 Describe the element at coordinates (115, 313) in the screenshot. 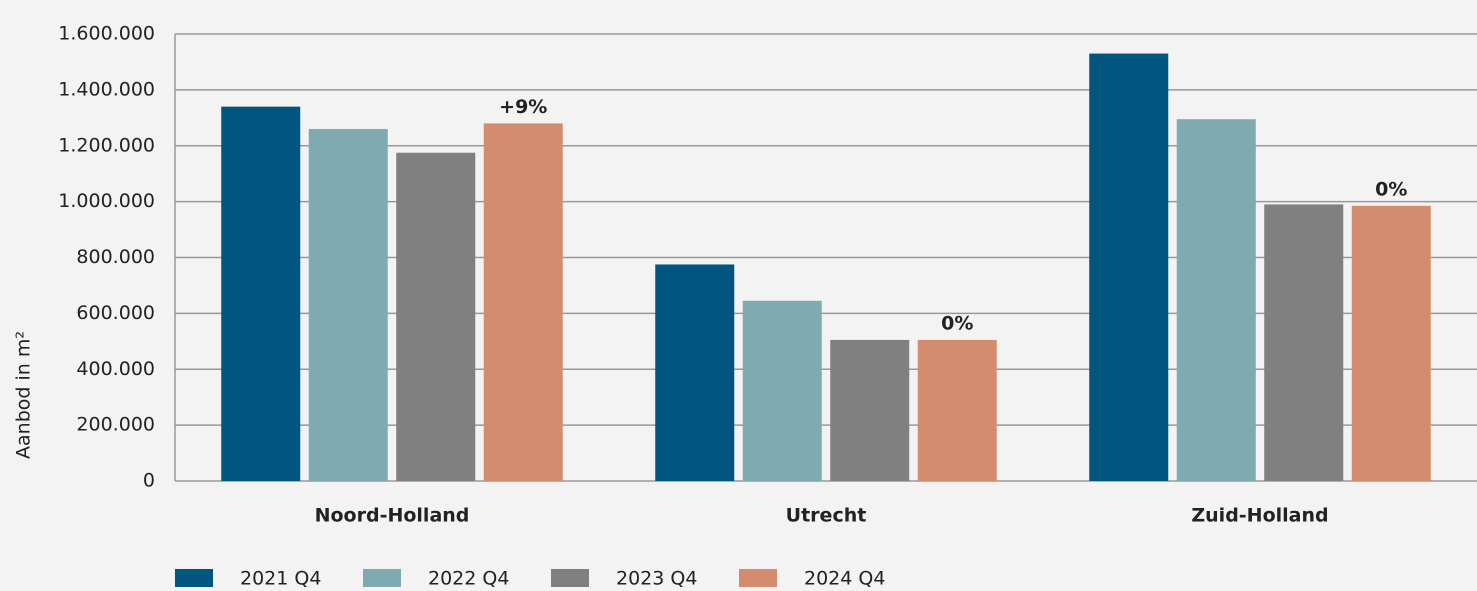

I see `y-tick-label: 600.000` at that location.